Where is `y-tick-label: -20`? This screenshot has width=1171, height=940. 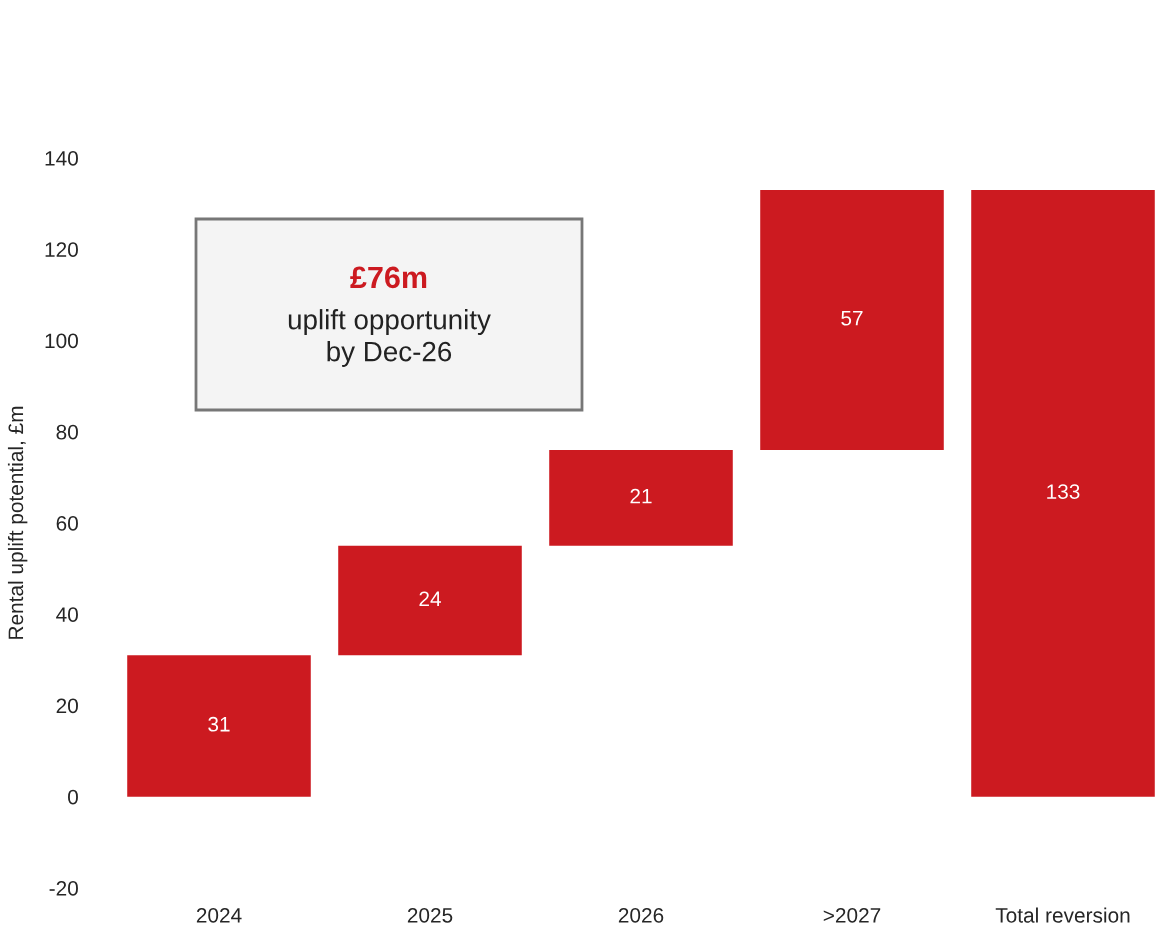 y-tick-label: -20 is located at coordinates (63, 888).